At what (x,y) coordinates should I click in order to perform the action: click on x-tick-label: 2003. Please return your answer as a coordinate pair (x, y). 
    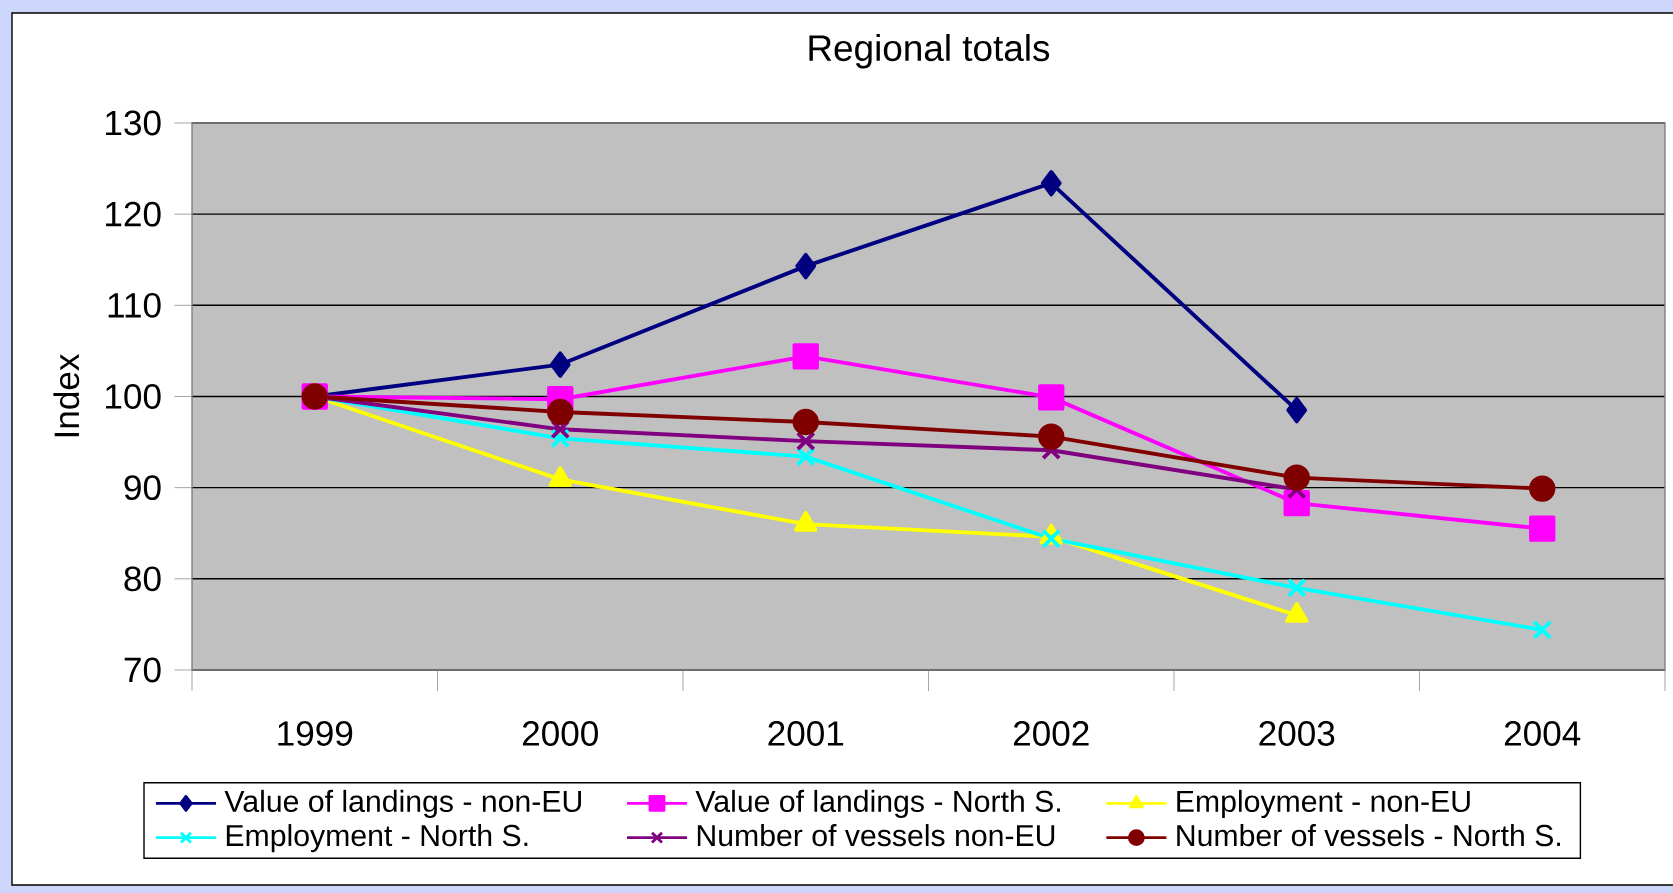
    Looking at the image, I should click on (1297, 733).